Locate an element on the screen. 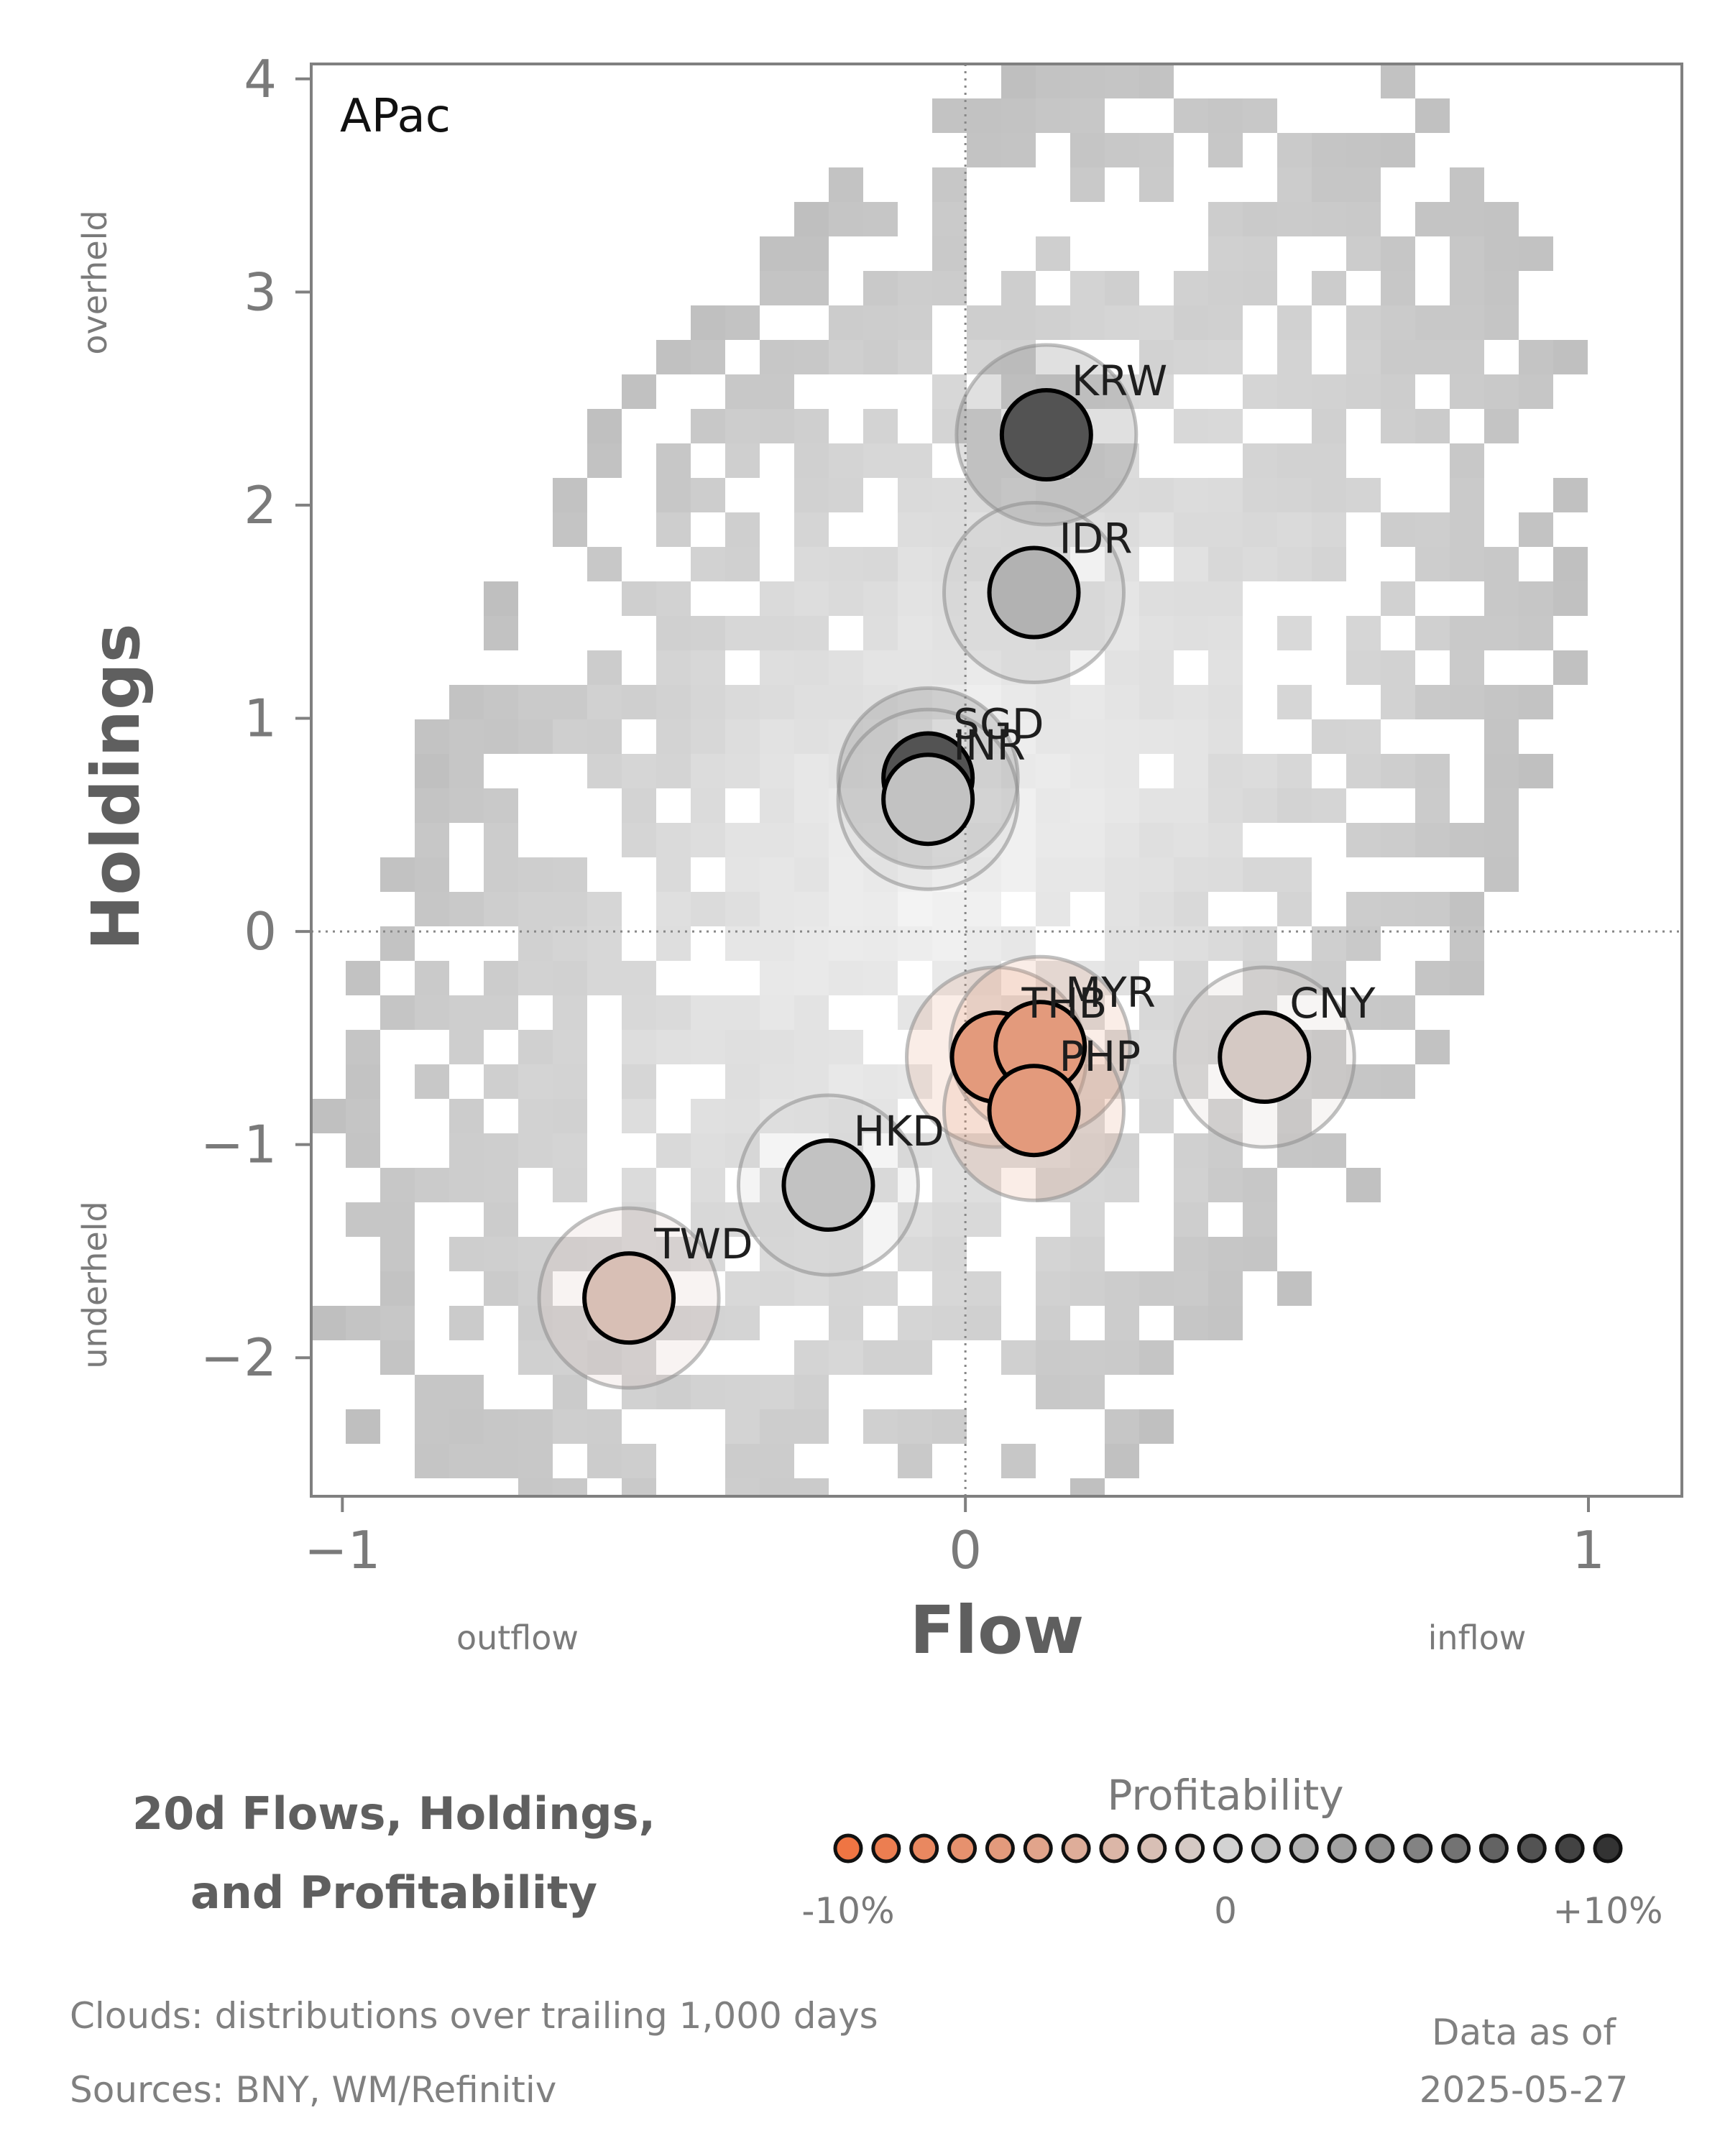 The width and height of the screenshot is (1725, 2156). point-inr is located at coordinates (928, 799).